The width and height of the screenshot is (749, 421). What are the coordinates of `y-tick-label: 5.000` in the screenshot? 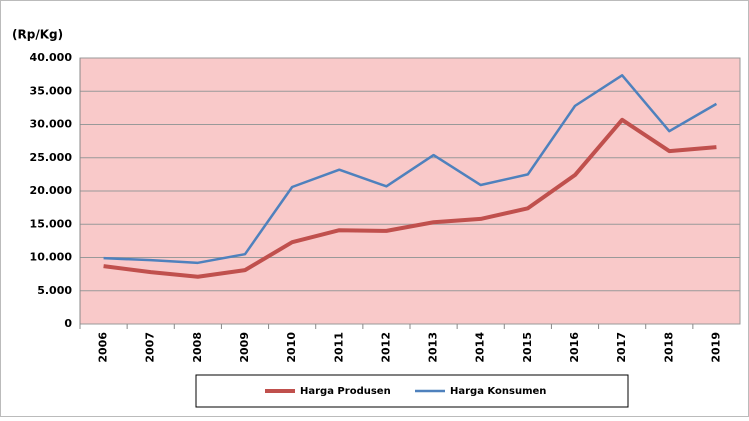 It's located at (54, 290).